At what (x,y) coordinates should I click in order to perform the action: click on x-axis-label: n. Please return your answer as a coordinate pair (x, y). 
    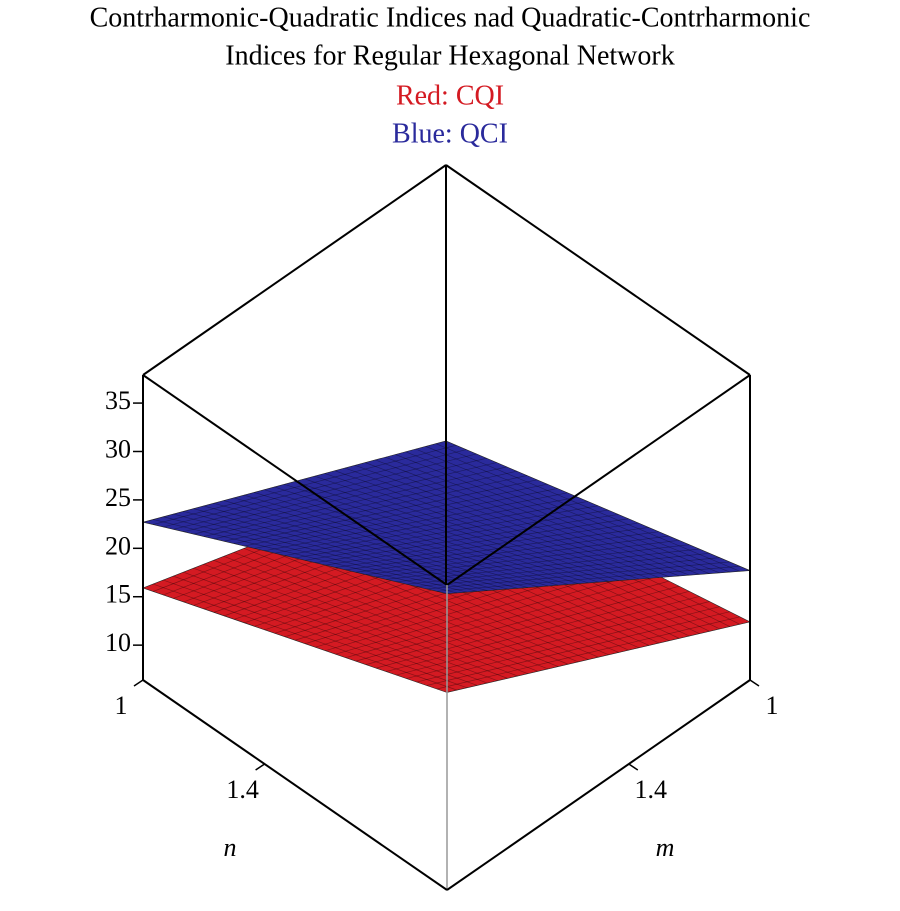
    Looking at the image, I should click on (230, 847).